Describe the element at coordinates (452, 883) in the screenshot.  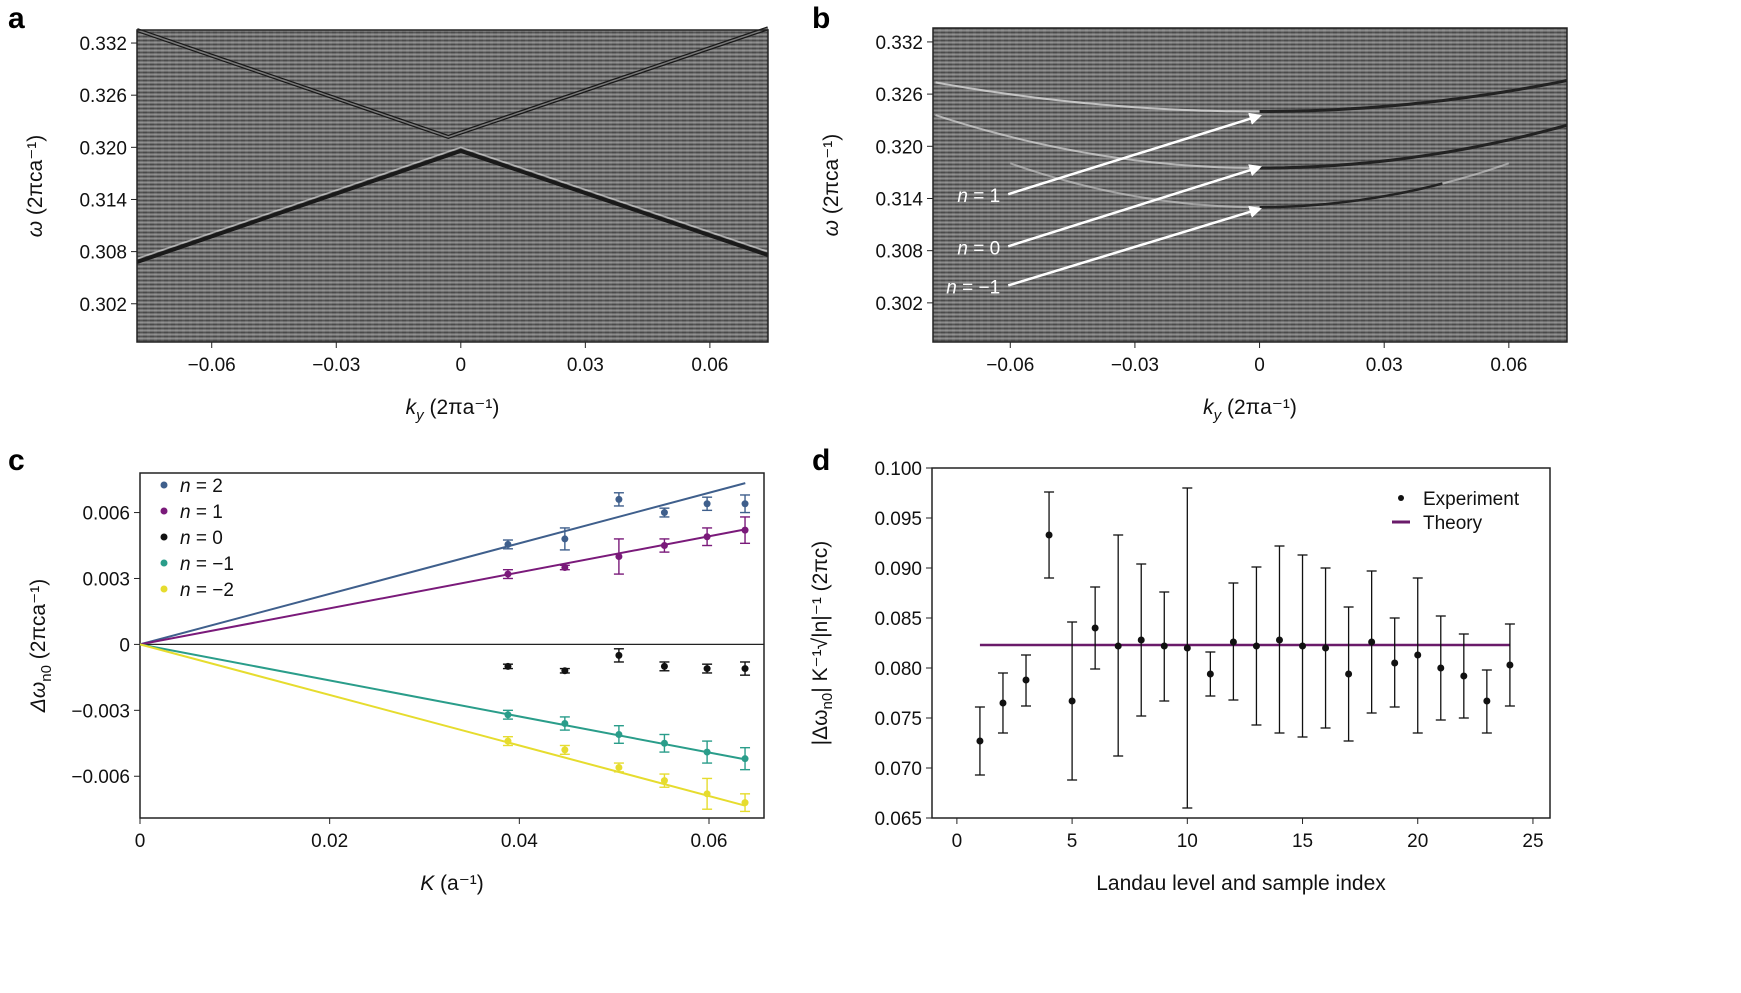
I see `x-axis-label: K (a⁻¹)` at that location.